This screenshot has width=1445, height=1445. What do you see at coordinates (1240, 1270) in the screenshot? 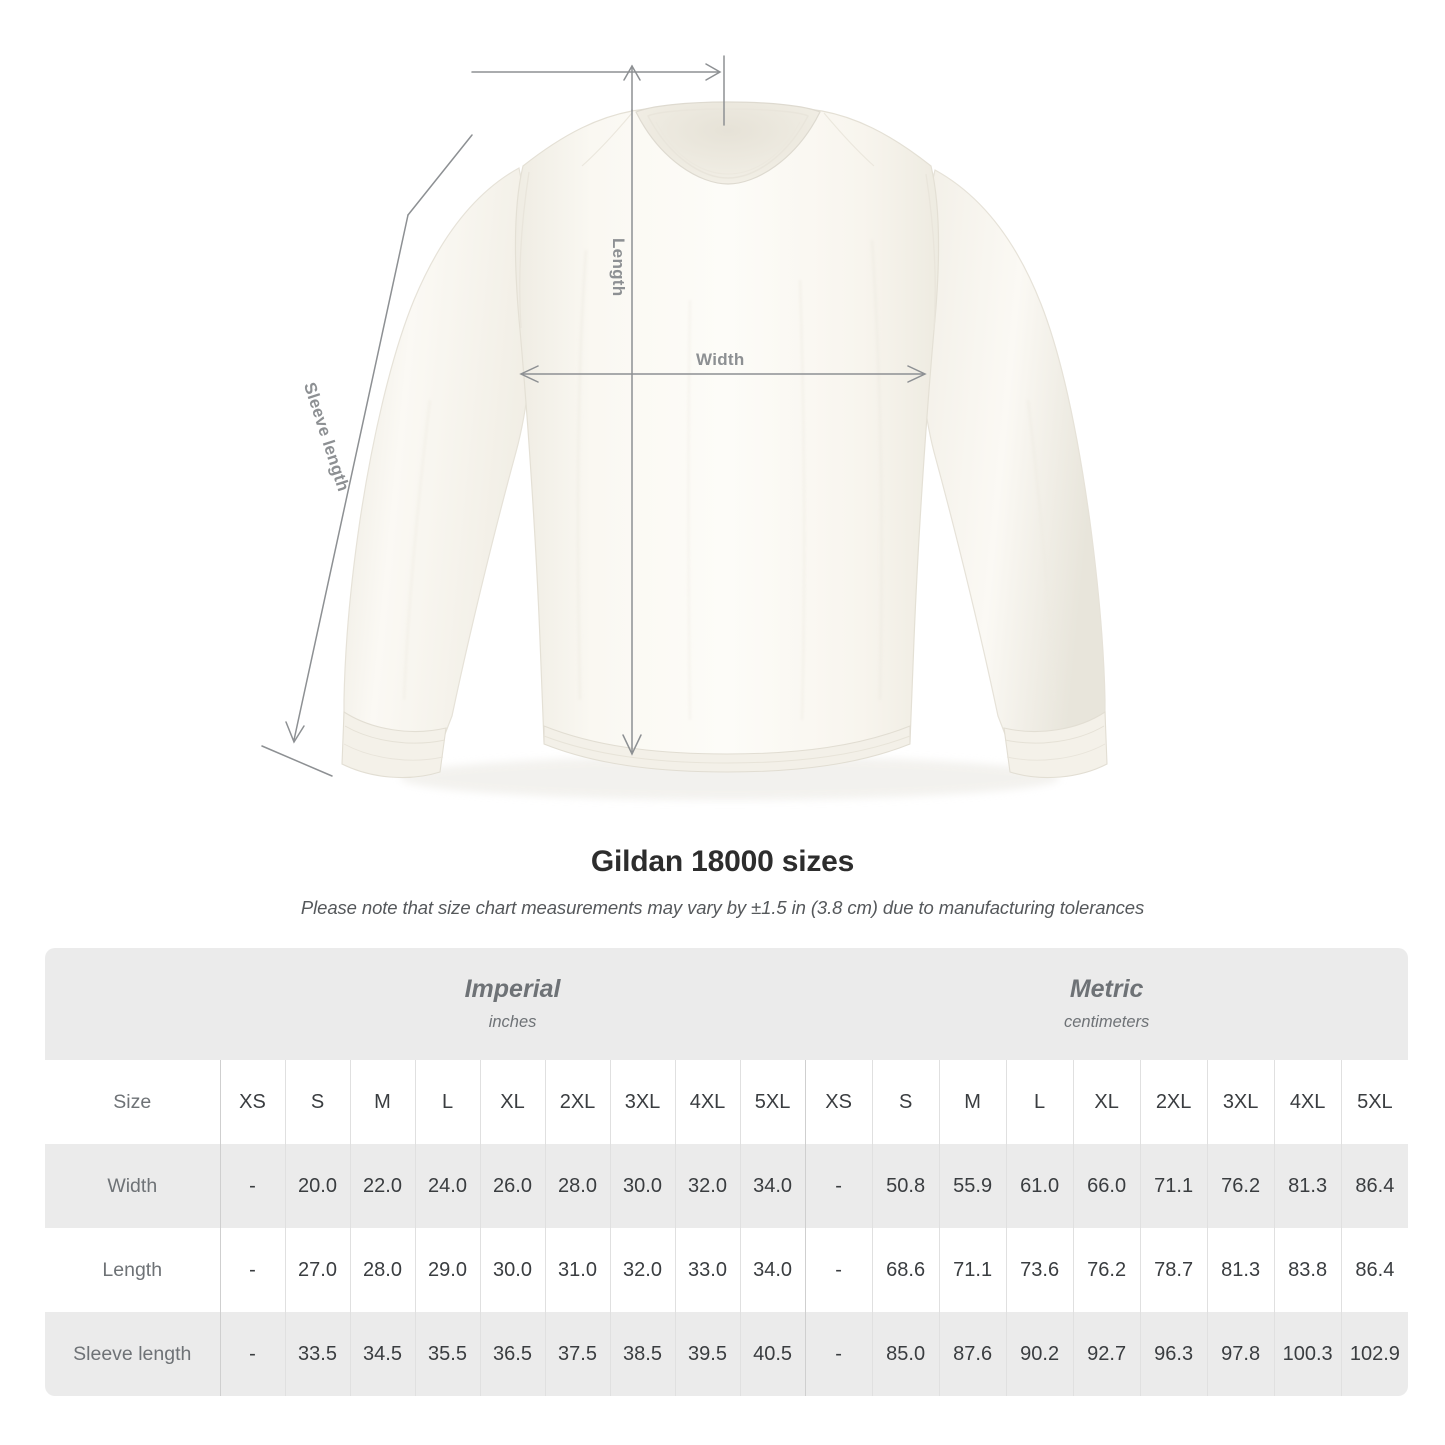
I see `table-cell: 81.3` at bounding box center [1240, 1270].